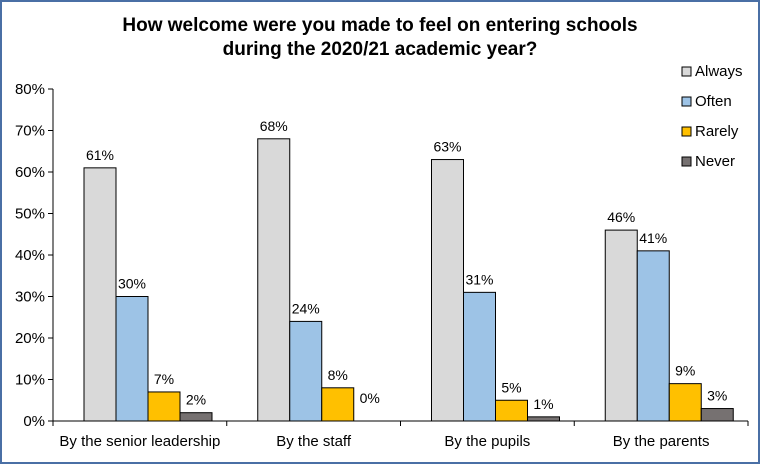 Image resolution: width=760 pixels, height=464 pixels. I want to click on legend-label-never: Never, so click(715, 161).